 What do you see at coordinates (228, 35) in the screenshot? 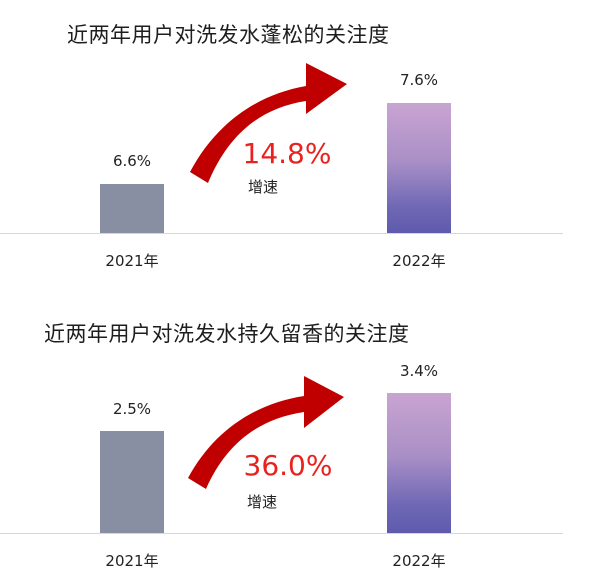
I see `chart-title: 近两年用户对洗发水蓬松的关注度` at bounding box center [228, 35].